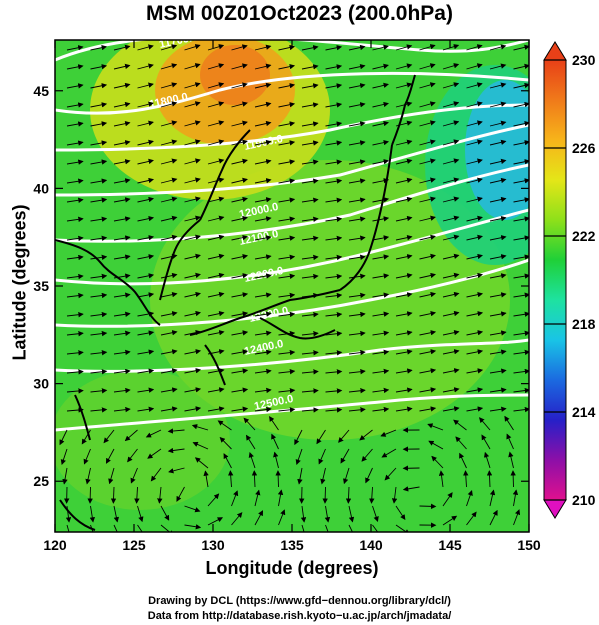 Image resolution: width=599 pixels, height=625 pixels. I want to click on colorbar-max-triangle, so click(555, 51).